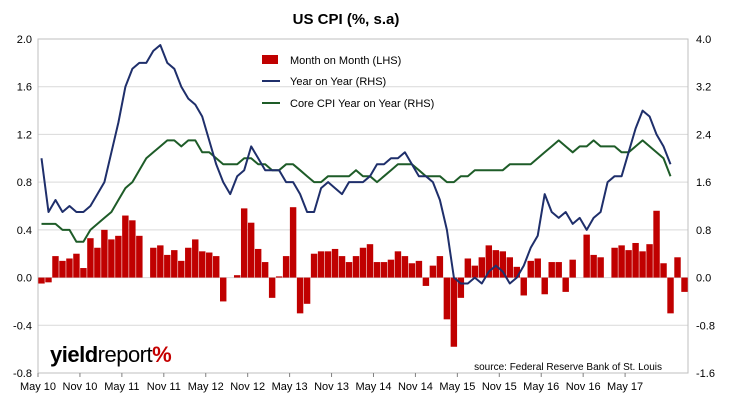 The height and width of the screenshot is (400, 732). I want to click on x-tick-label: Nov 15, so click(499, 387).